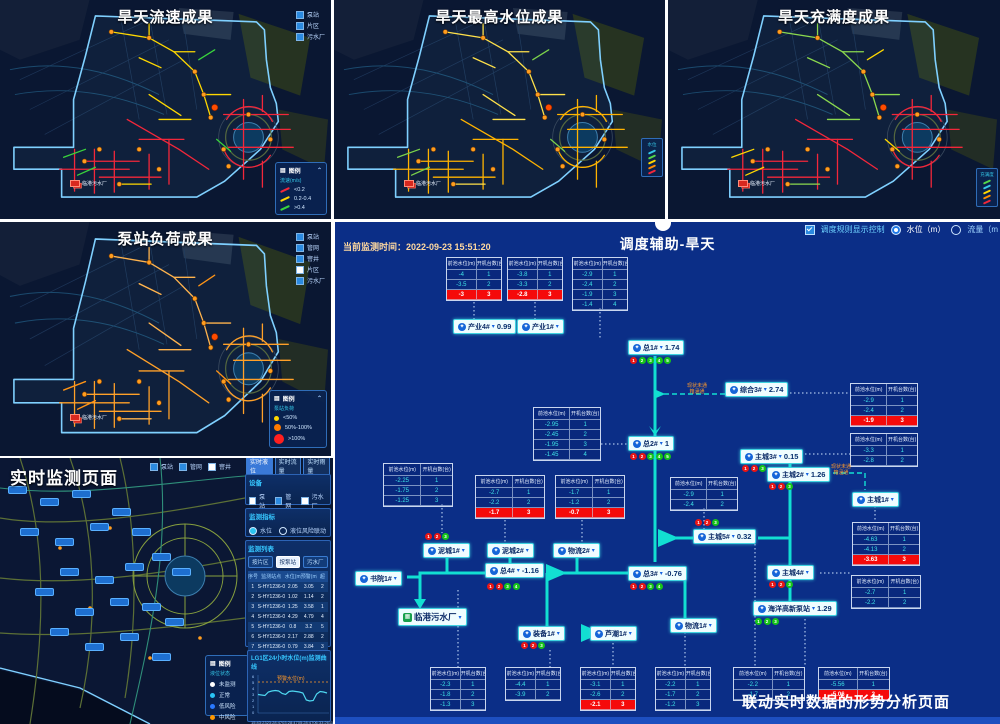 The width and height of the screenshot is (1000, 724). I want to click on station-node-zc5: ✦ 主城5# ▾ 0.32, so click(725, 536).